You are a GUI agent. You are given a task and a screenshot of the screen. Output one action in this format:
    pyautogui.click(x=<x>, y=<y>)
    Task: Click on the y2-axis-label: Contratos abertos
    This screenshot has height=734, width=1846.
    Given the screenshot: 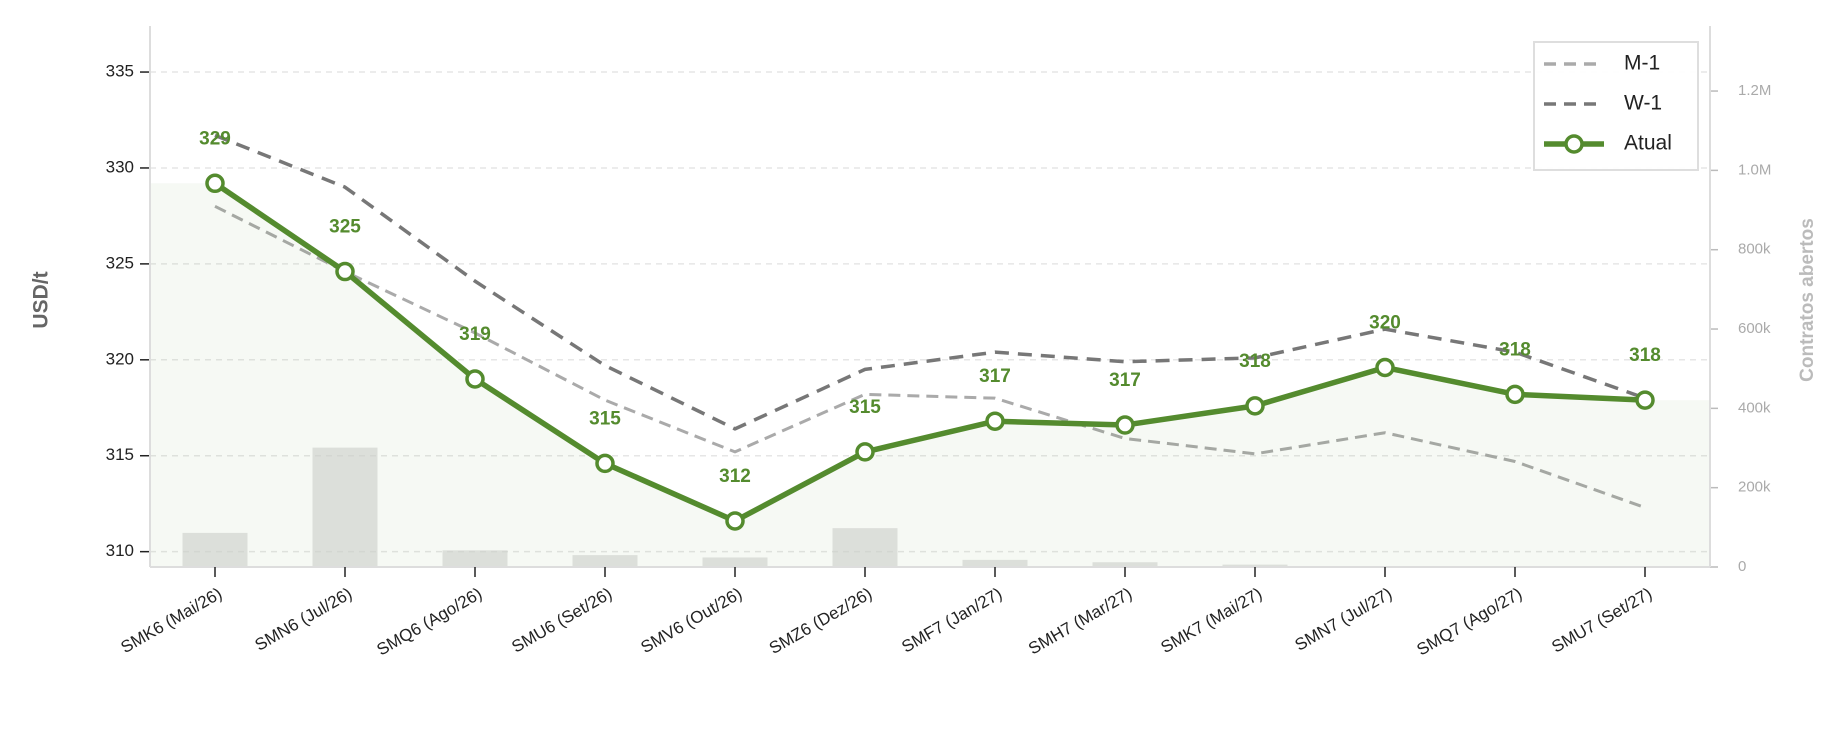 What is the action you would take?
    pyautogui.click(x=1807, y=300)
    